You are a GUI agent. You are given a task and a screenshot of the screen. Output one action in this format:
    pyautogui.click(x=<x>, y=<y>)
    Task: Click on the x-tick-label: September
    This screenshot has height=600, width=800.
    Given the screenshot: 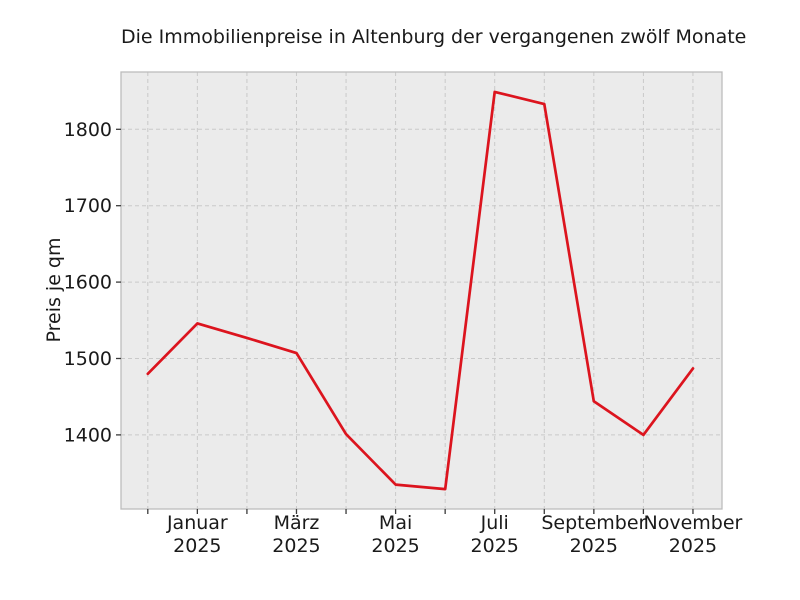 What is the action you would take?
    pyautogui.click(x=593, y=523)
    